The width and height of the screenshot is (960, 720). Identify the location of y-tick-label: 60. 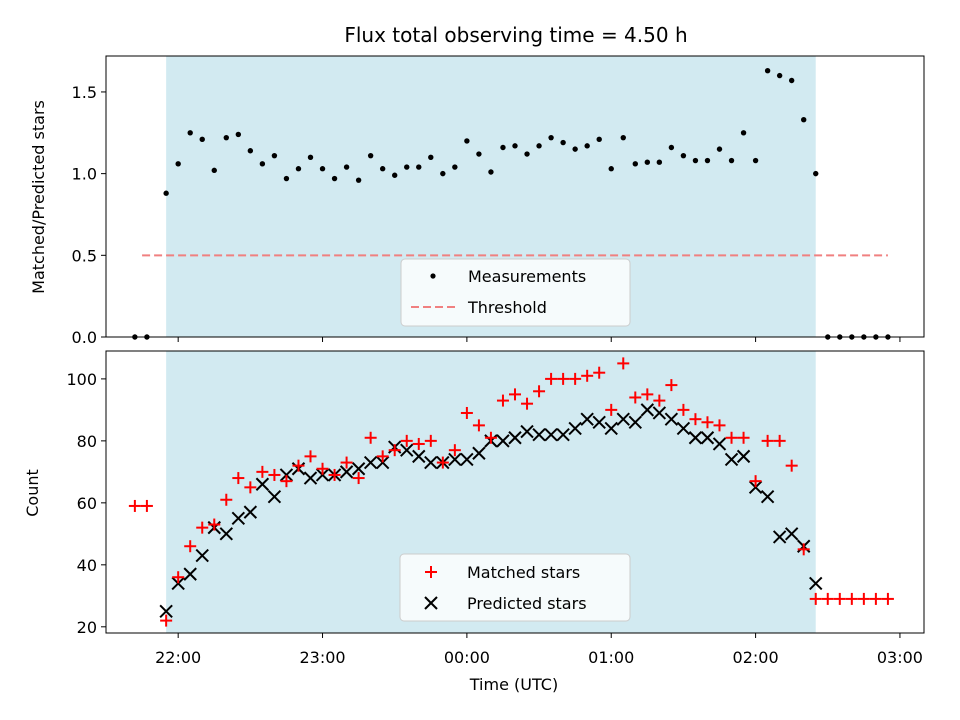
(87, 503).